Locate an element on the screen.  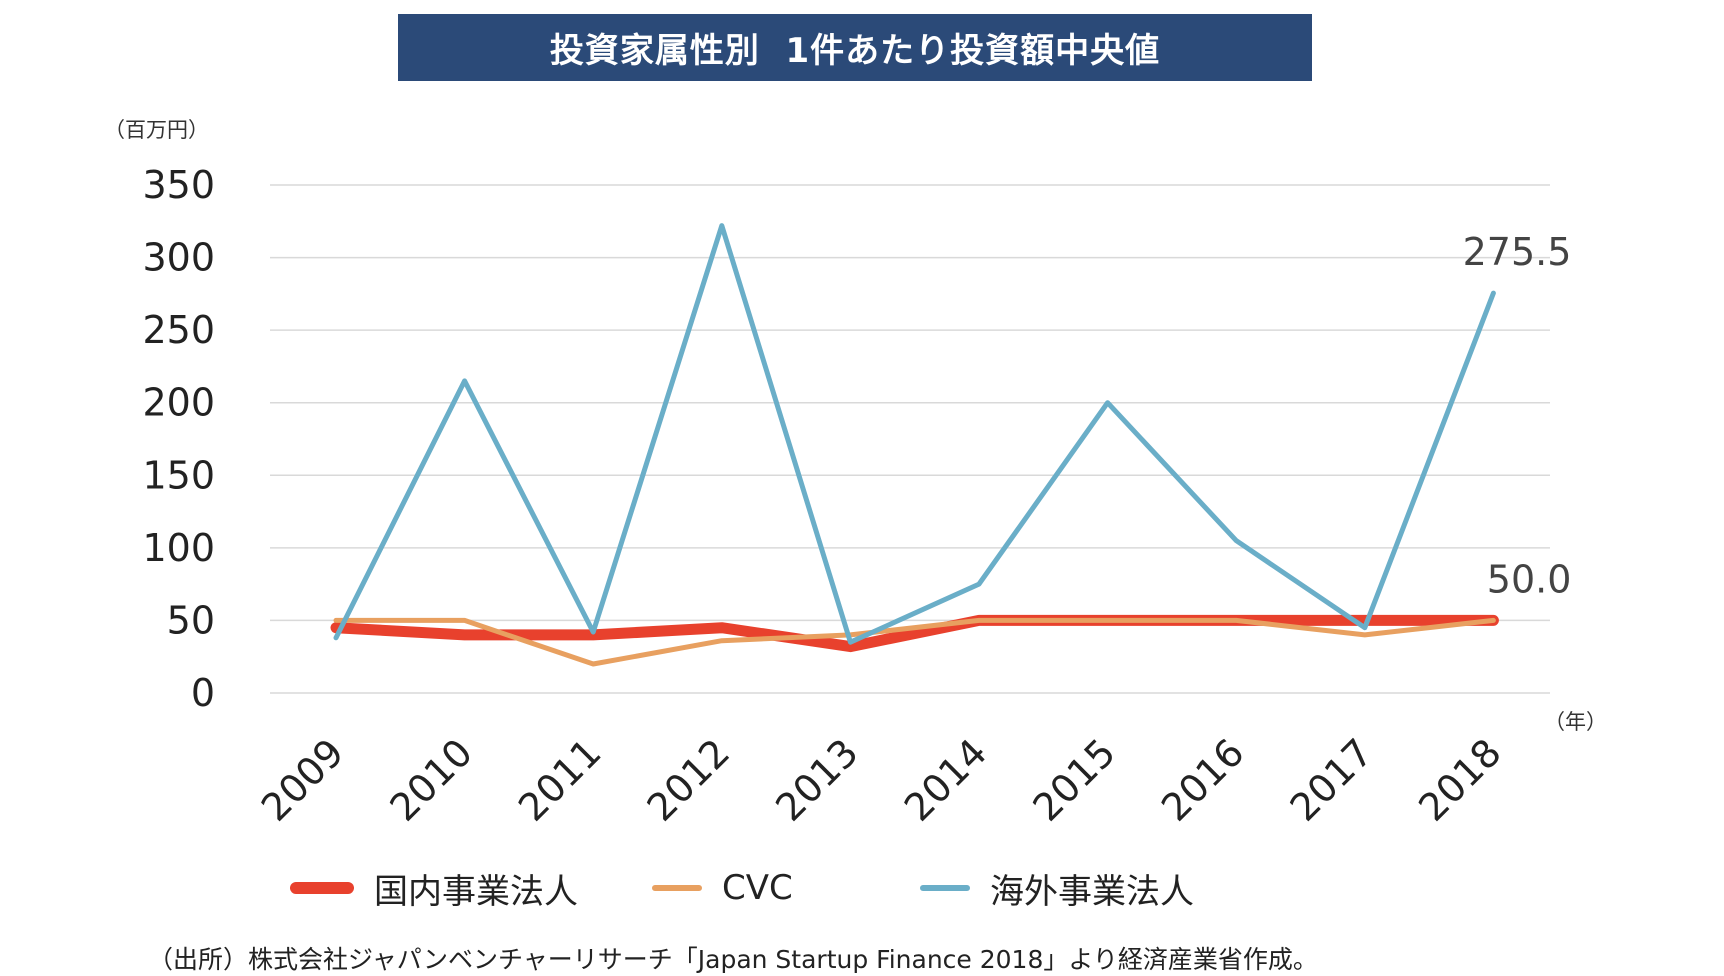
x-tick-label: 2018 is located at coordinates (1460, 780).